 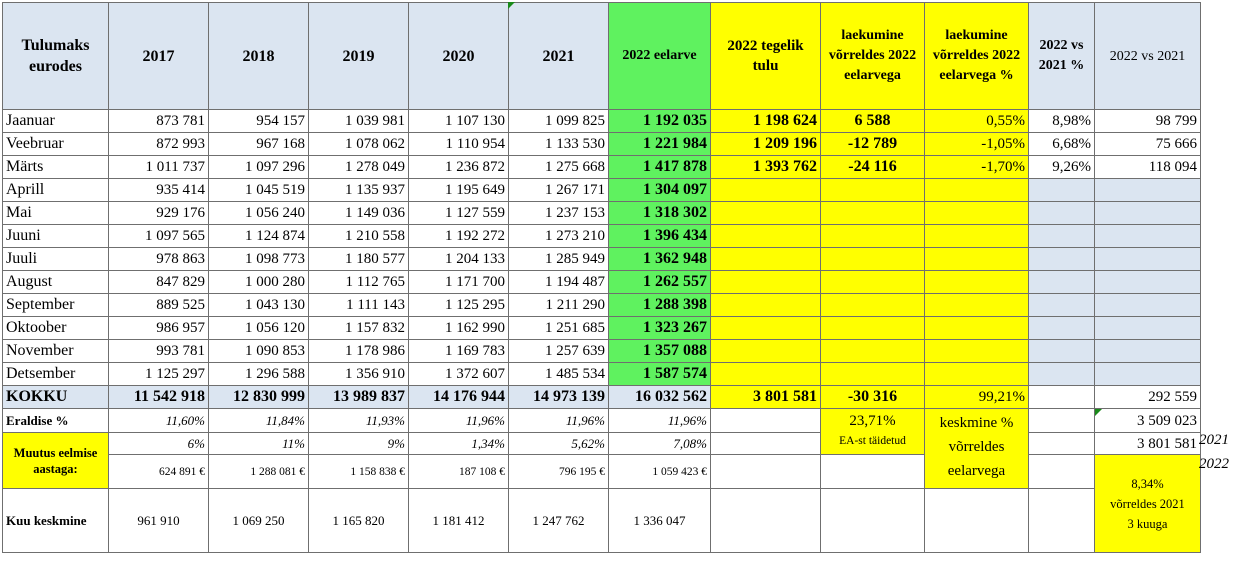 I want to click on month-y2017-cell: 978 863, so click(x=158, y=259).